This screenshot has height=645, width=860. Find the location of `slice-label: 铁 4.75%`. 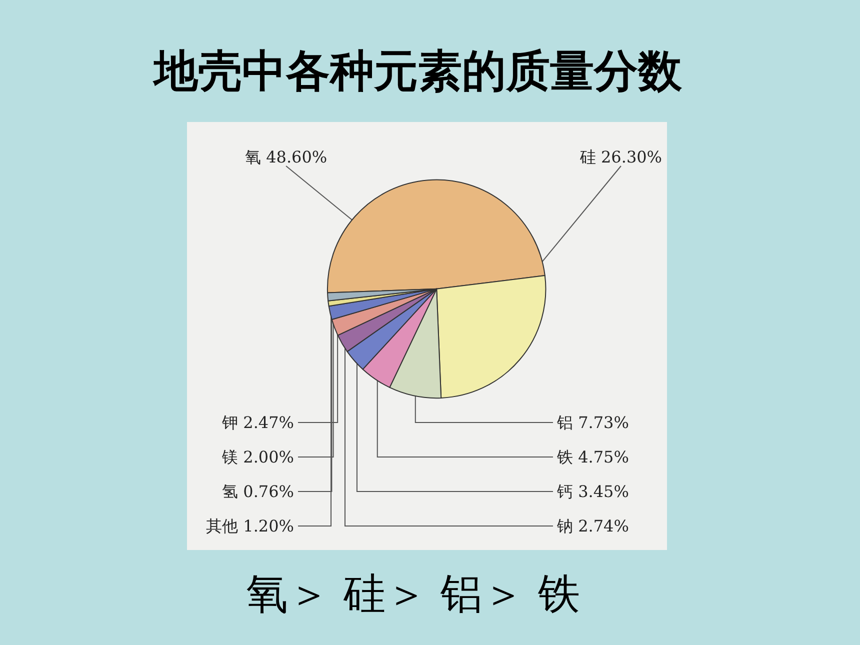

slice-label: 铁 4.75% is located at coordinates (592, 457).